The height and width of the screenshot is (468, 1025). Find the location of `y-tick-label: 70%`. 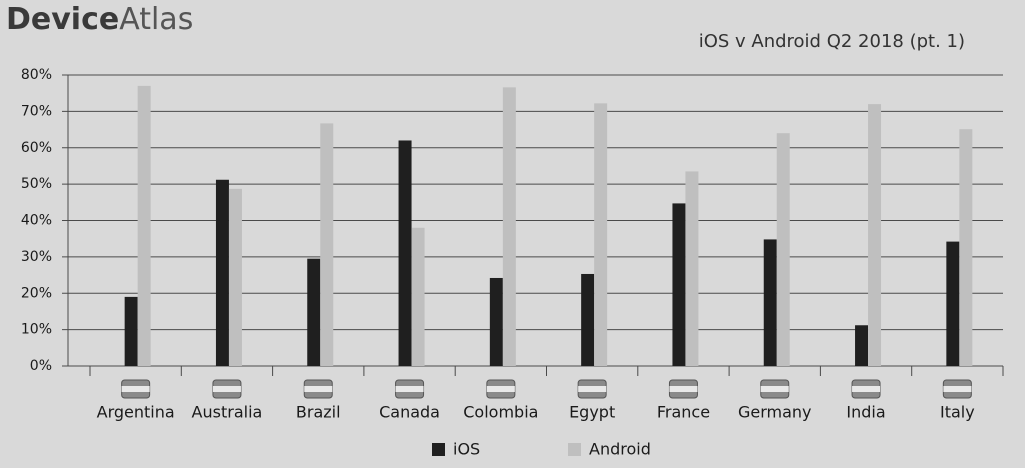

y-tick-label: 70% is located at coordinates (36, 111).